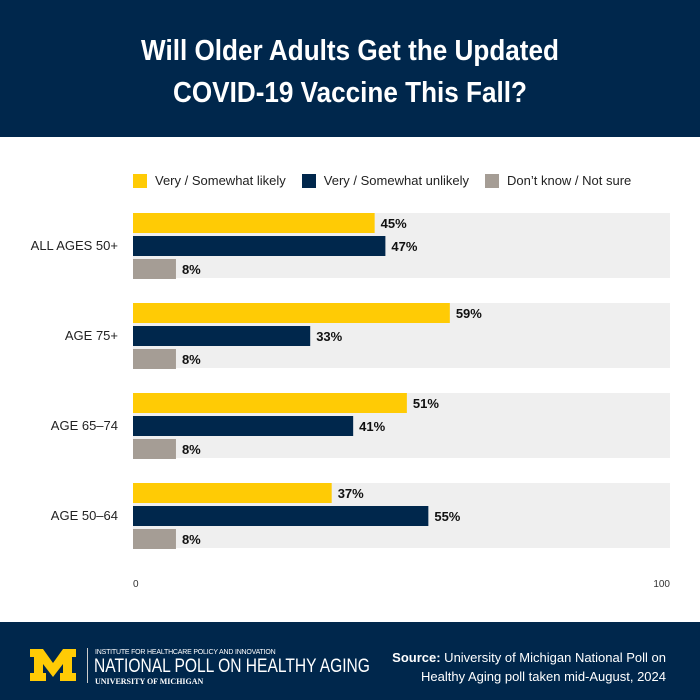  Describe the element at coordinates (329, 336) in the screenshot. I see `data-label: 33%` at that location.